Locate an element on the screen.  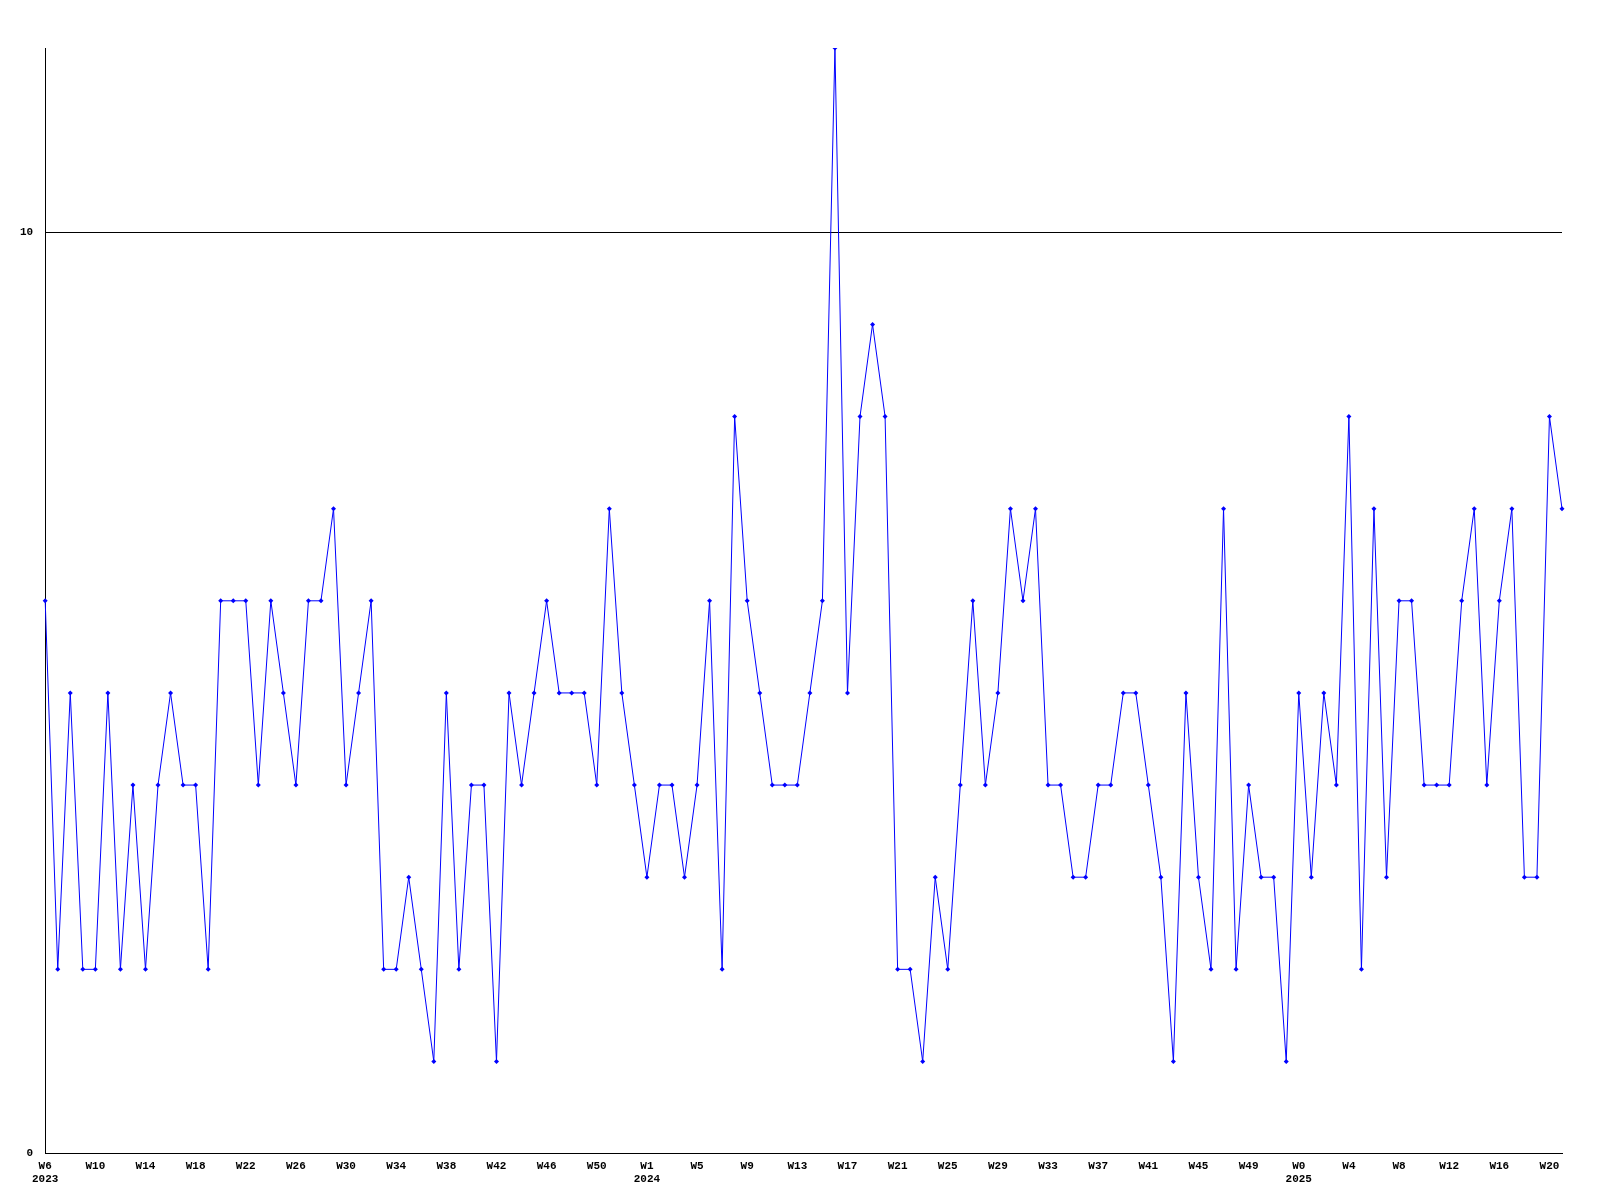
x-tick-label: W8 is located at coordinates (1399, 1165).